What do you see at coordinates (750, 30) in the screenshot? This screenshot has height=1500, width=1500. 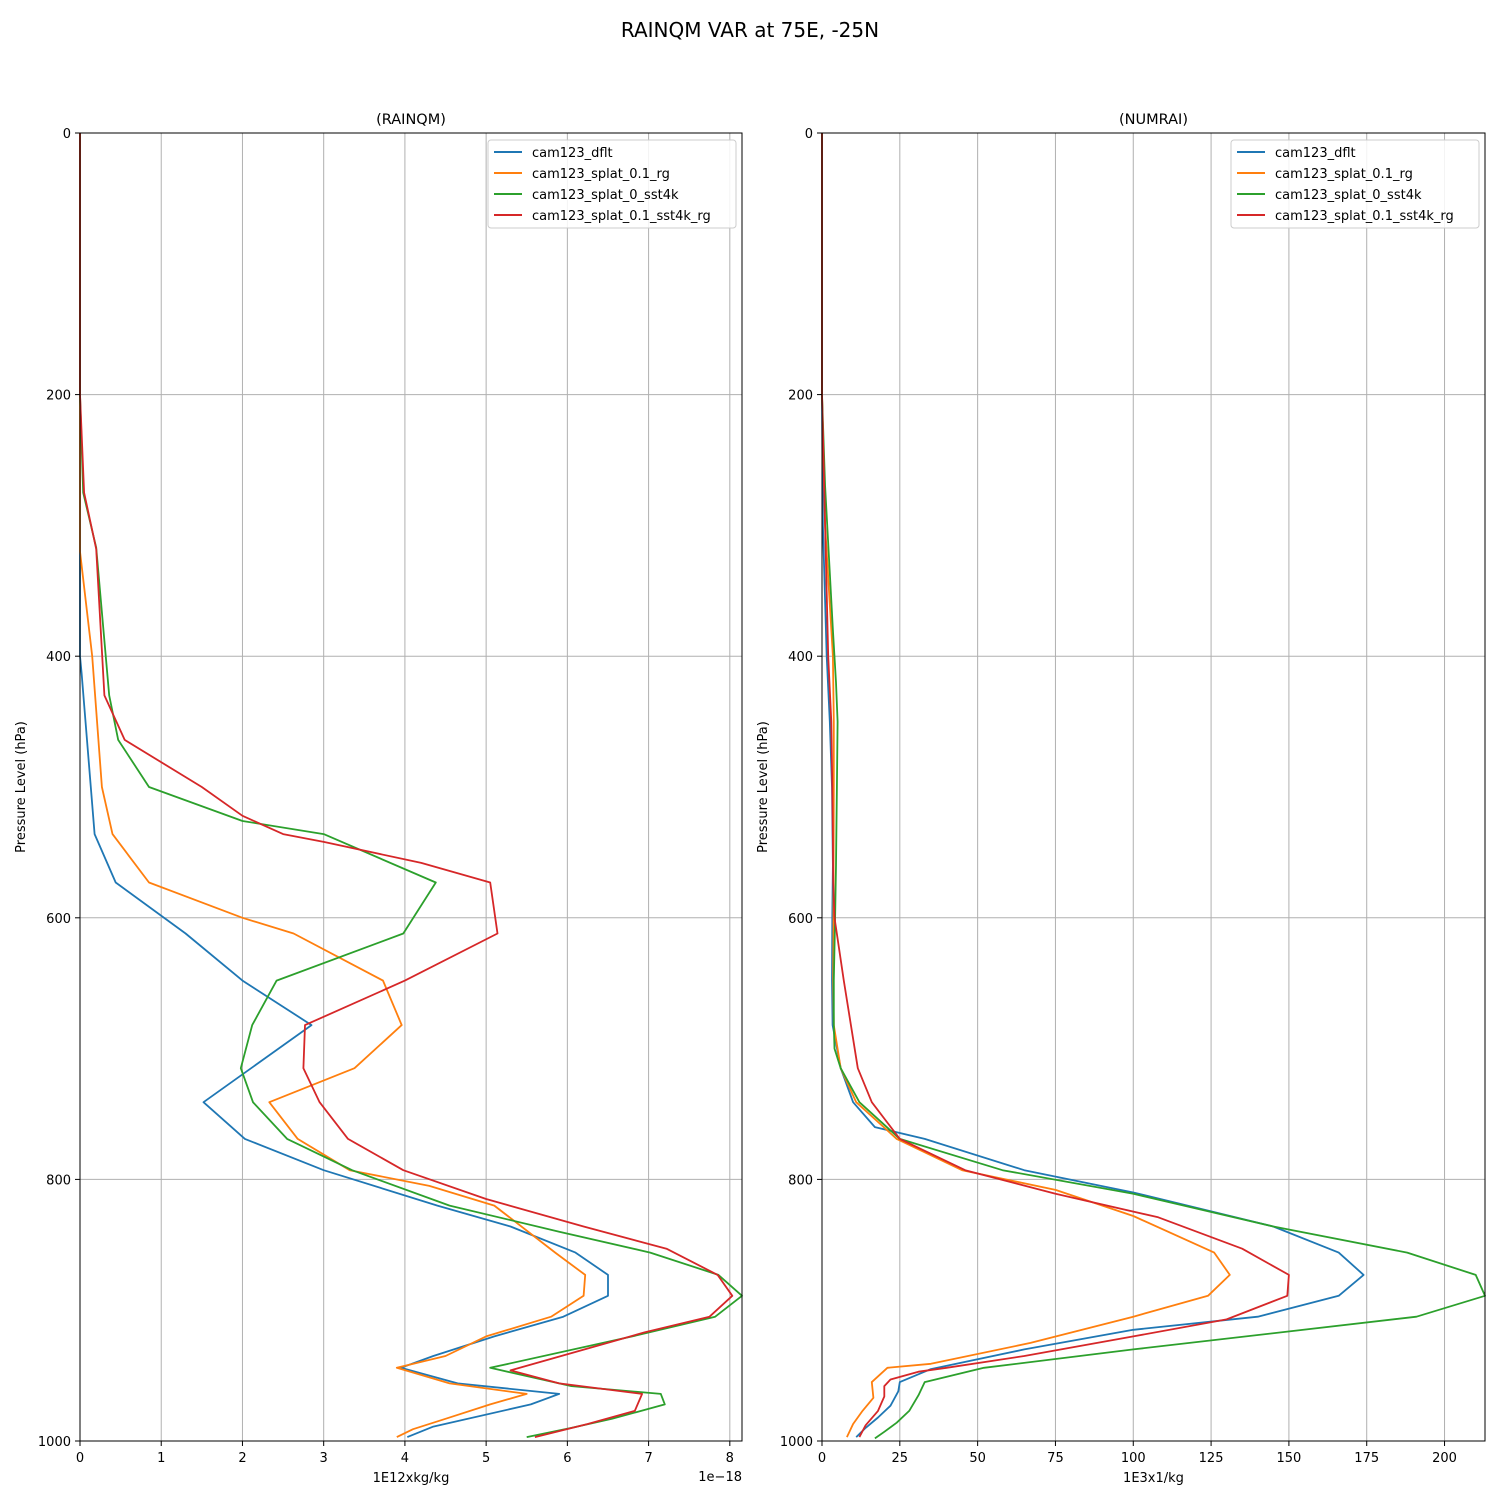 I see `figure-title: RAINQM VAR at 75E, -25N` at bounding box center [750, 30].